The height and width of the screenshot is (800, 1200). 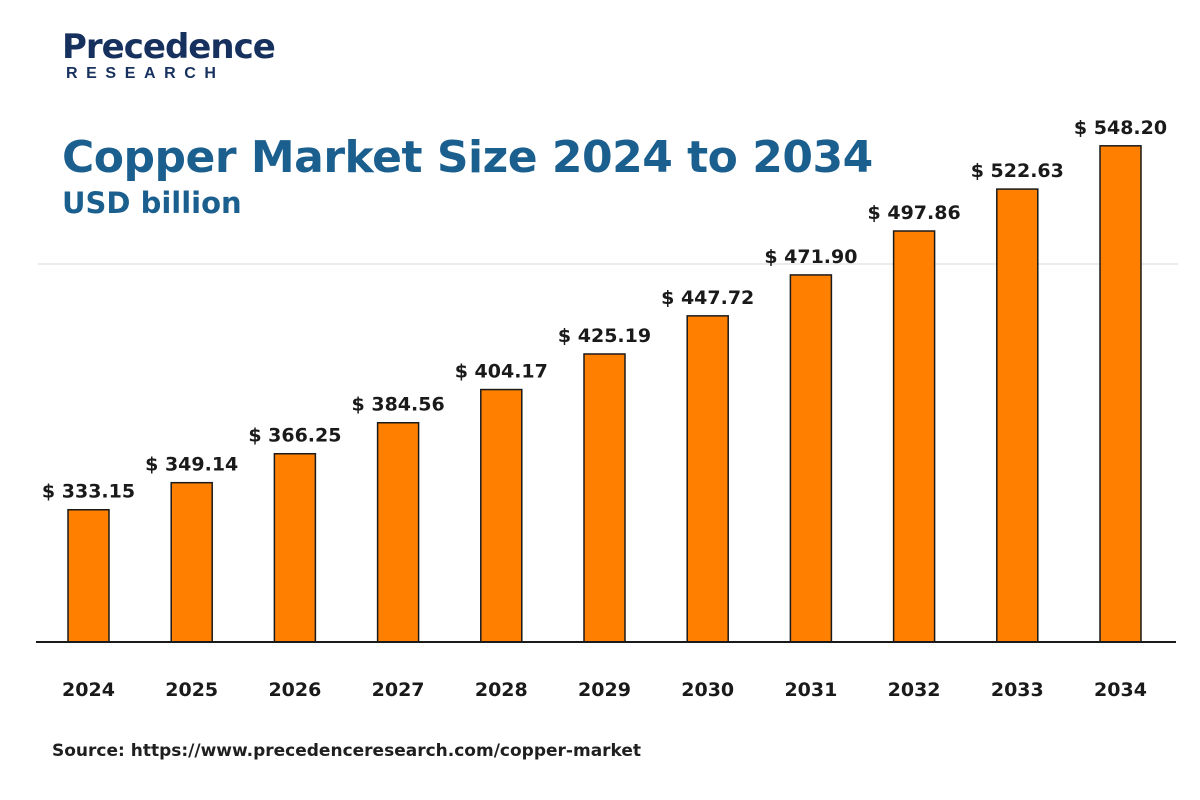 What do you see at coordinates (398, 532) in the screenshot?
I see `bar-2027` at bounding box center [398, 532].